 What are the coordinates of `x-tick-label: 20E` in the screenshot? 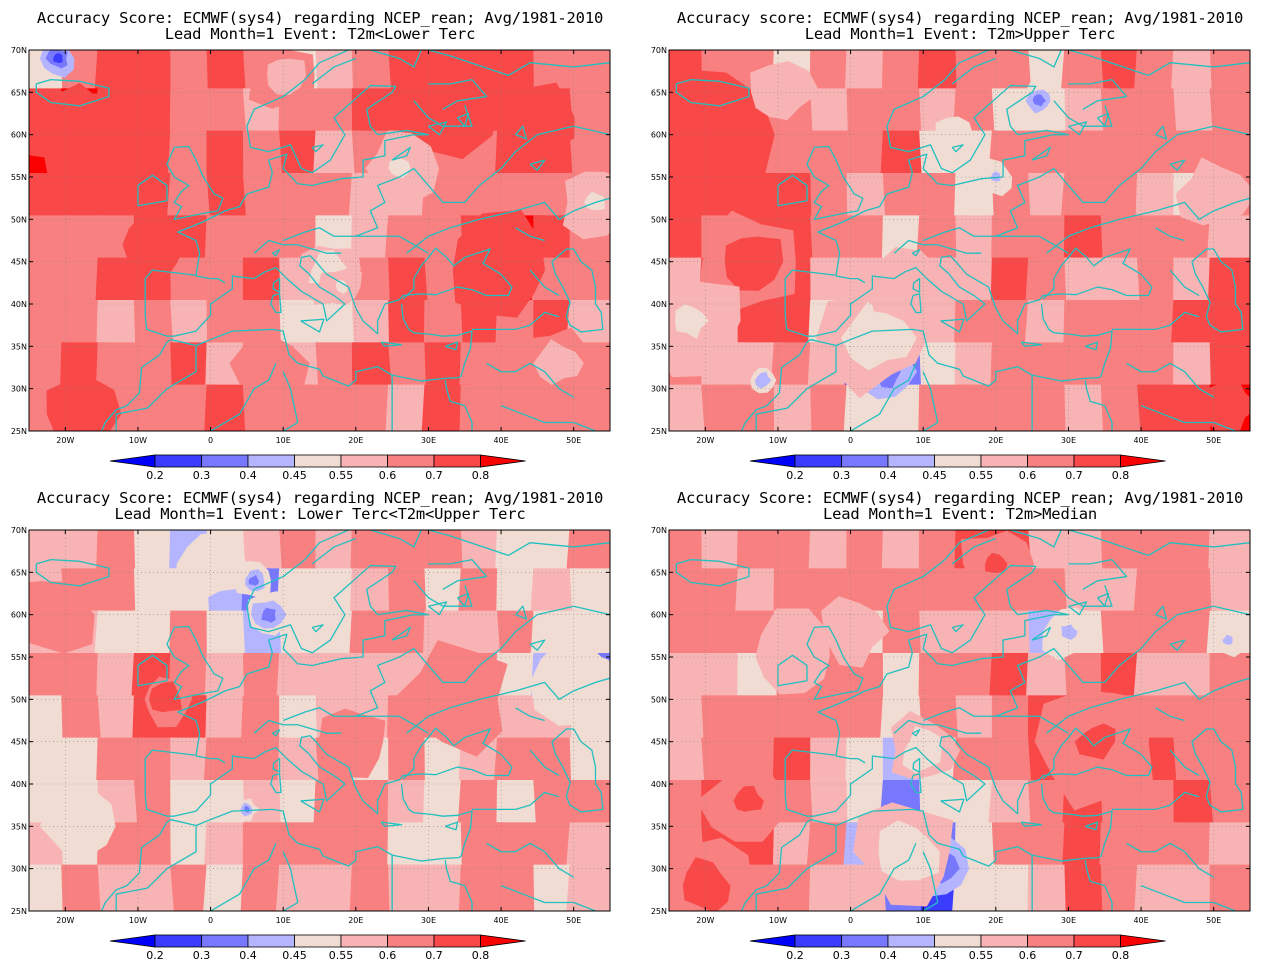 It's located at (995, 440).